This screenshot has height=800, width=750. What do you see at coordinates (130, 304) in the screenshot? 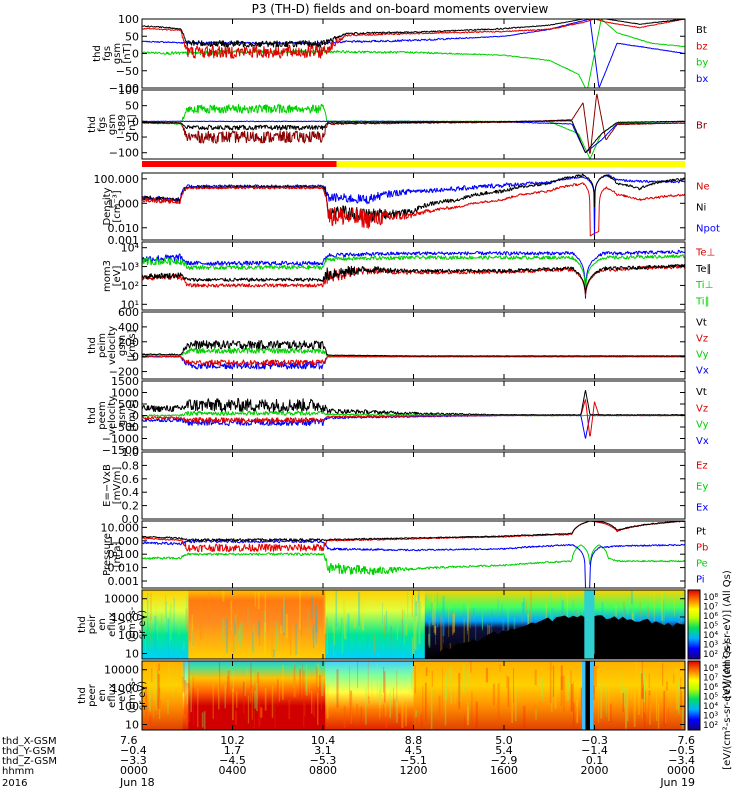
I see `y-tick-label: 10¹` at bounding box center [130, 304].